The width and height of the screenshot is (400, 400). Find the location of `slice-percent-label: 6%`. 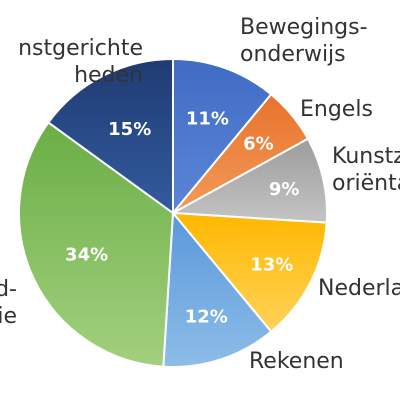

slice-percent-label: 6% is located at coordinates (258, 143).